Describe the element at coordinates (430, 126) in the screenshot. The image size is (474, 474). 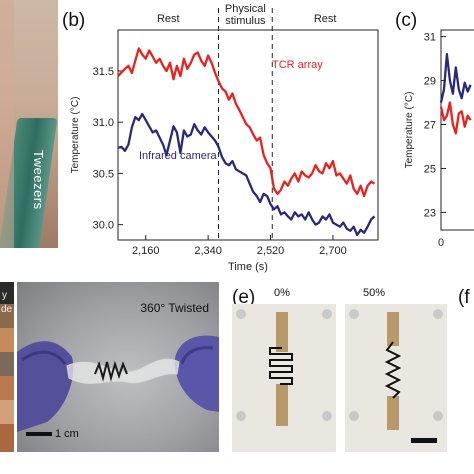
I see `y-tick-label-c: 27` at that location.